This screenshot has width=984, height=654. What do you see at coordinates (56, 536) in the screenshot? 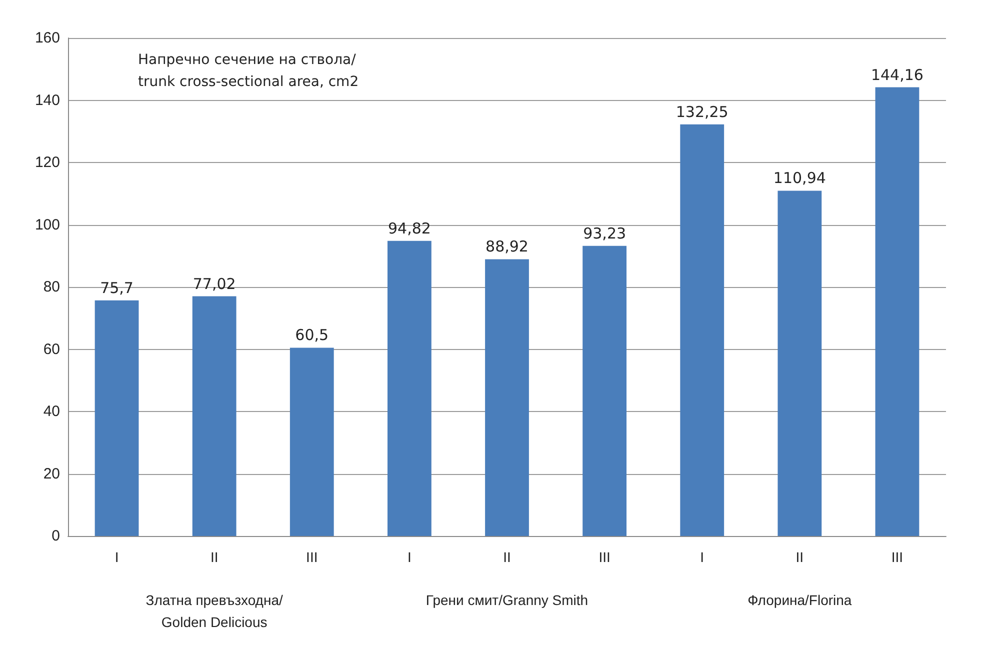
I see `y-tick-label: 0` at bounding box center [56, 536].